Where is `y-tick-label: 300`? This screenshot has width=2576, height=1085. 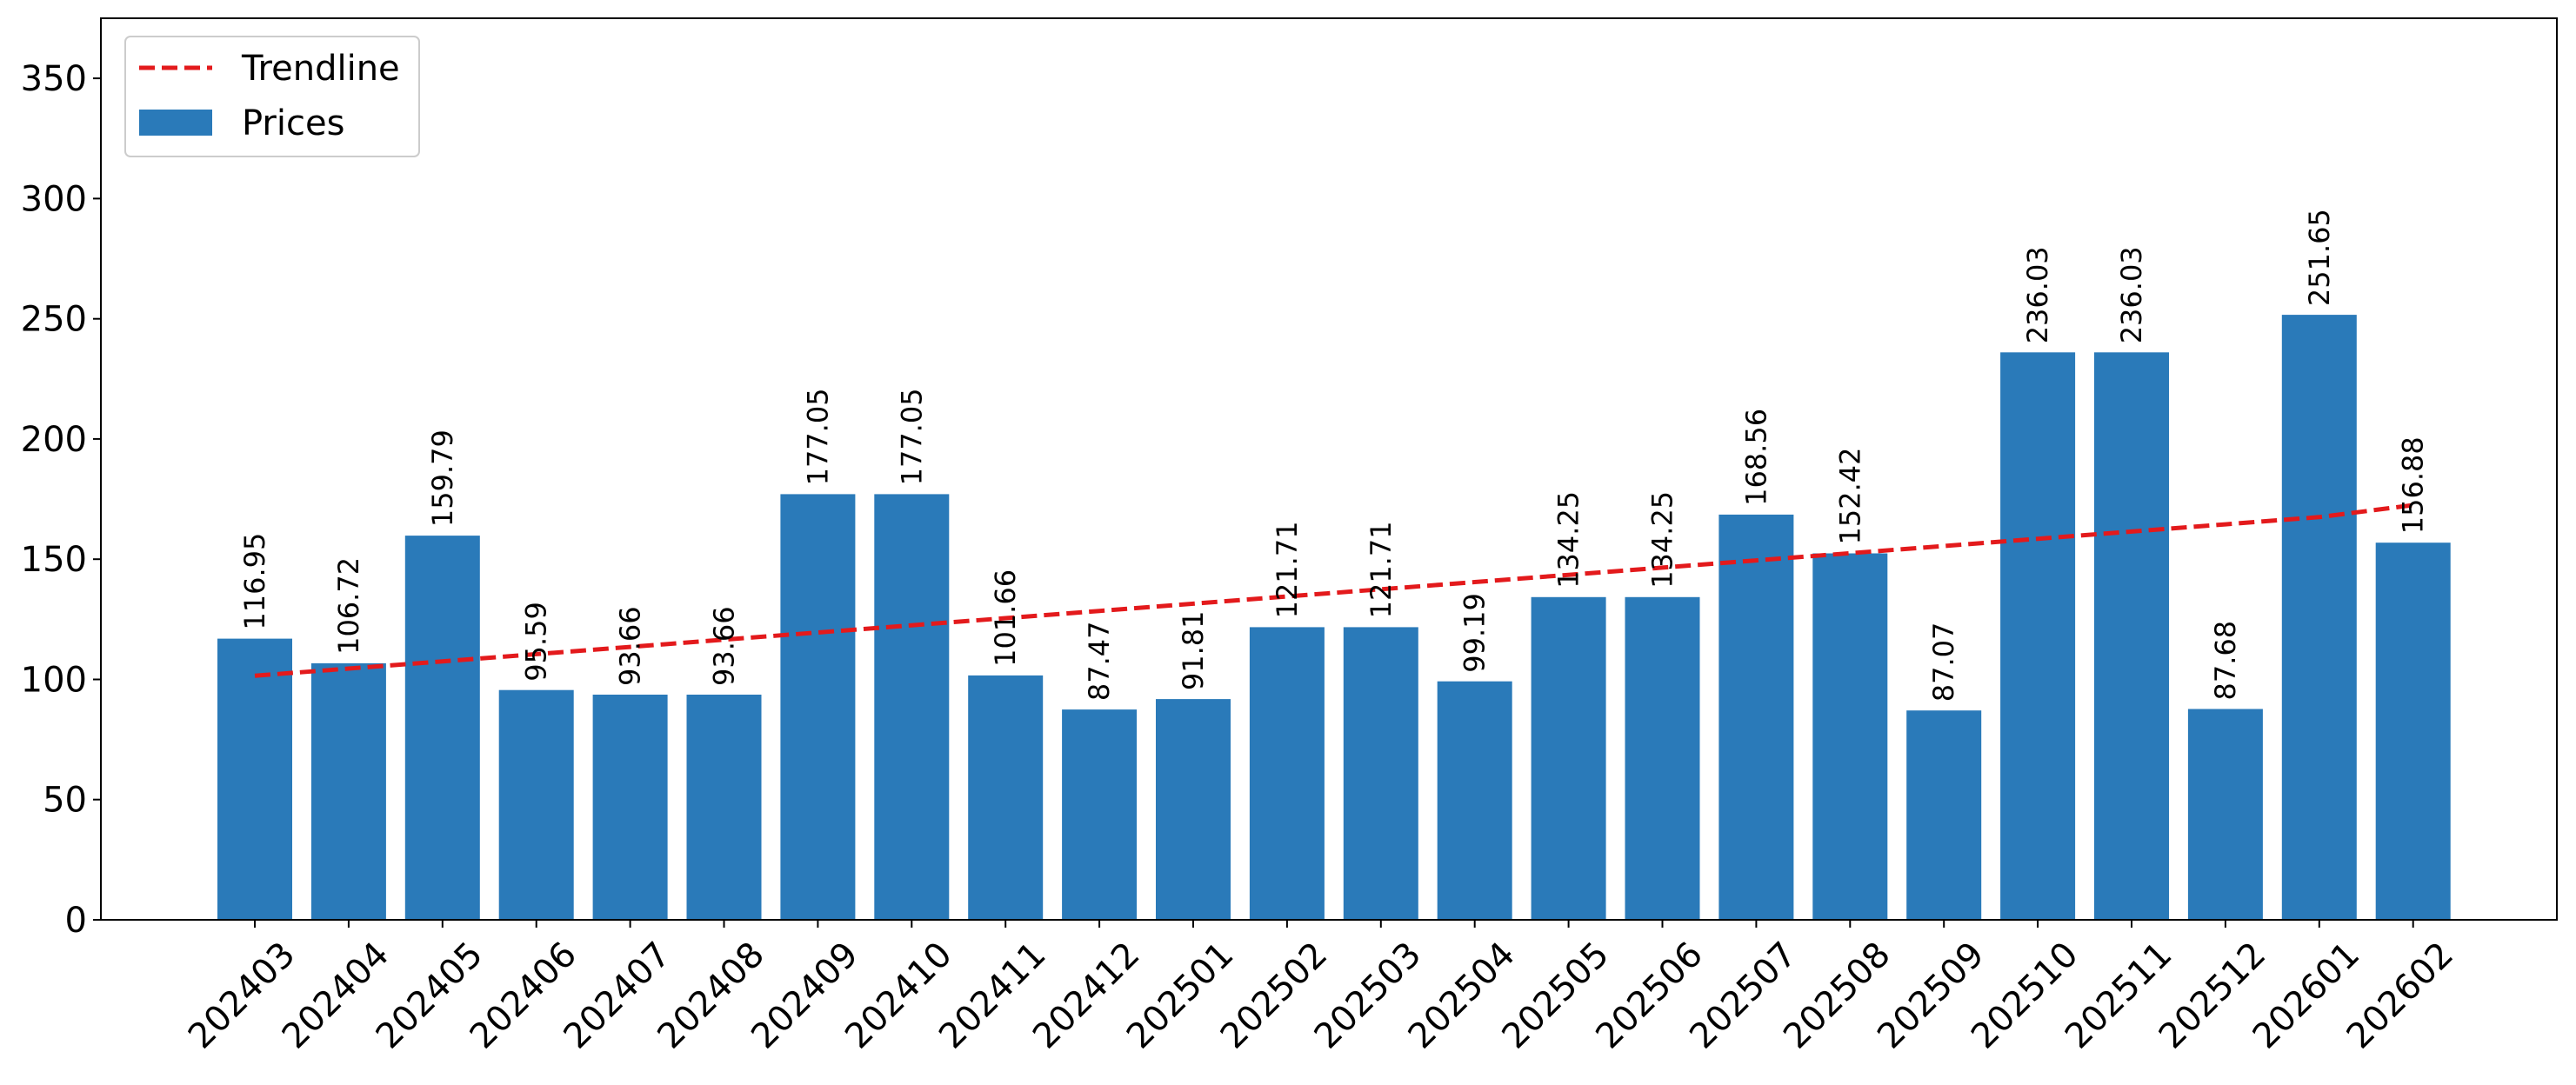
y-tick-label: 300 is located at coordinates (54, 199).